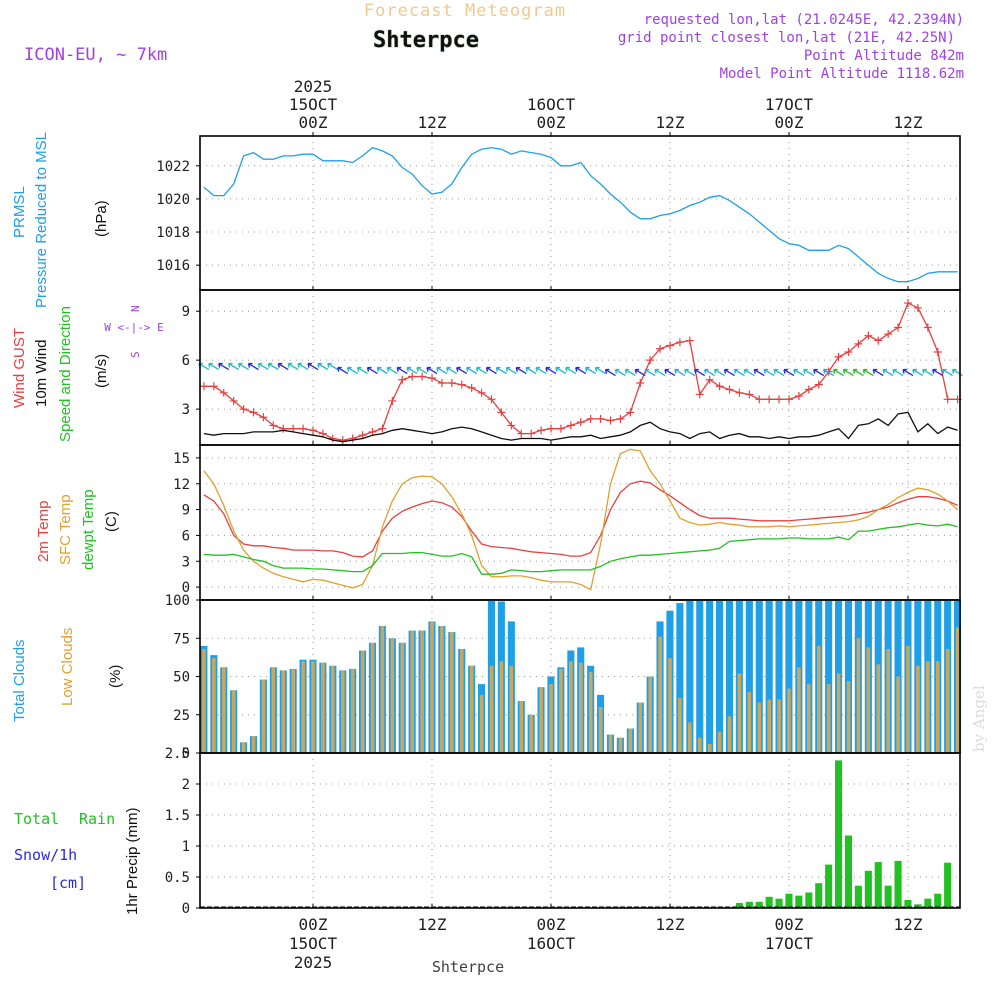  Describe the element at coordinates (186, 312) in the screenshot. I see `y-tick-label: 9` at that location.